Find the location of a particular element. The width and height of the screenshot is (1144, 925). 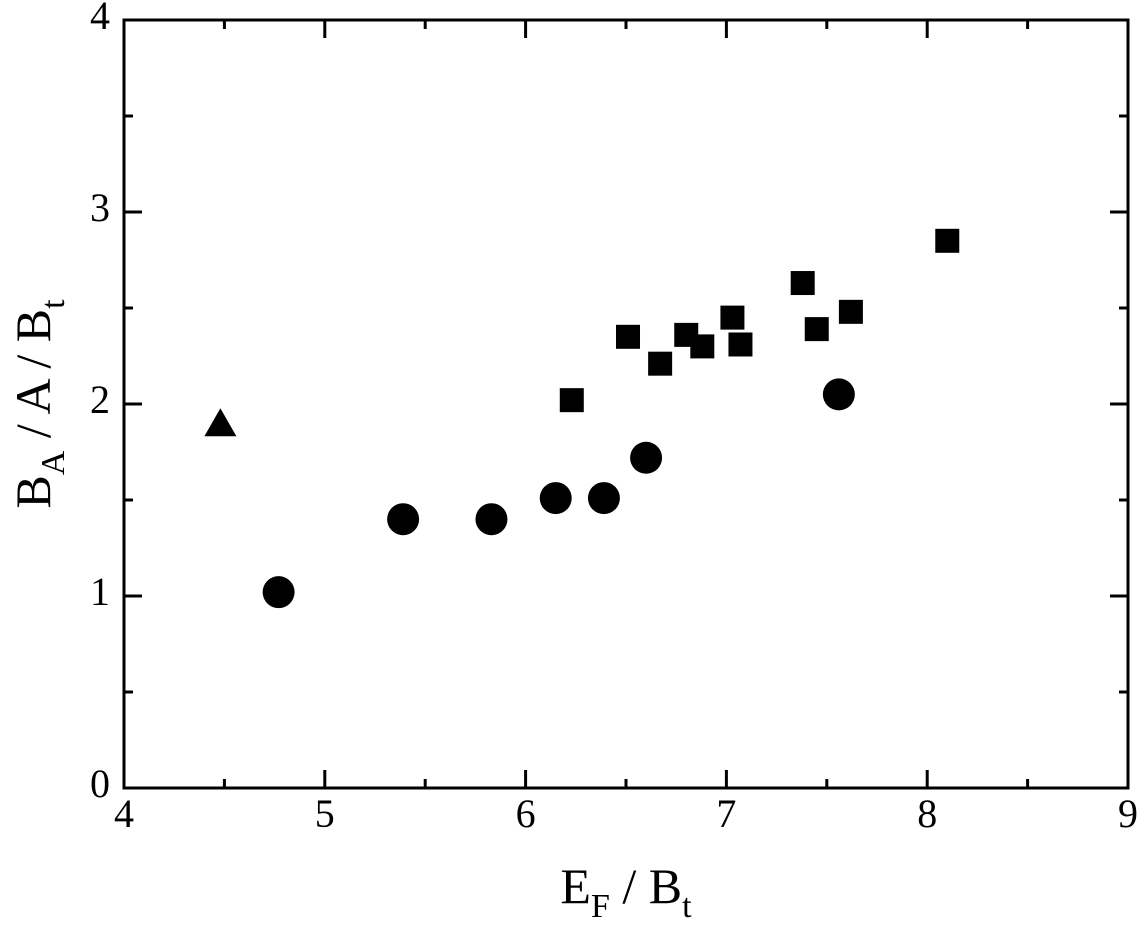

x-tick-label: 4 is located at coordinates (124, 813).